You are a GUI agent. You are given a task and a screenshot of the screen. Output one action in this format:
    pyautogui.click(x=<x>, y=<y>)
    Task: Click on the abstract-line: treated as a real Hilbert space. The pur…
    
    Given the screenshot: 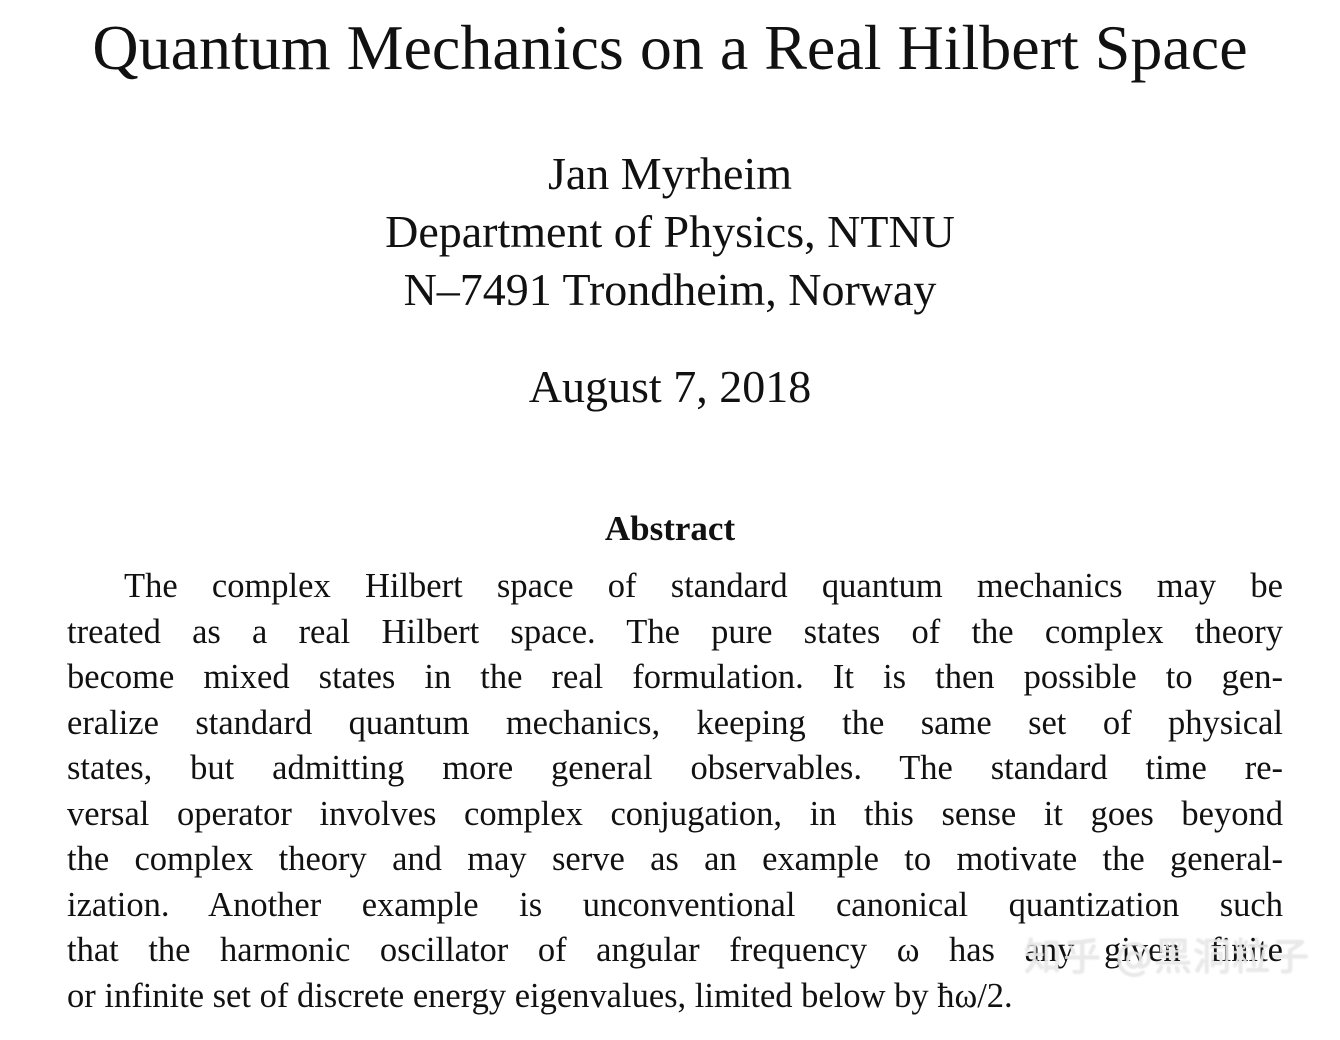 What is the action you would take?
    pyautogui.click(x=675, y=631)
    